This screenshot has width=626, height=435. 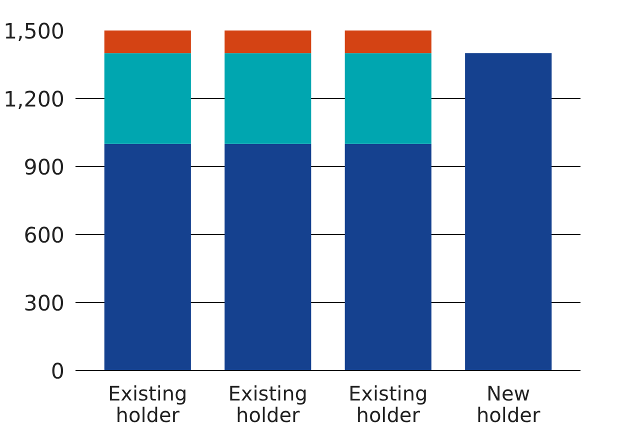 What do you see at coordinates (44, 168) in the screenshot?
I see `y-tick-label: 900` at bounding box center [44, 168].